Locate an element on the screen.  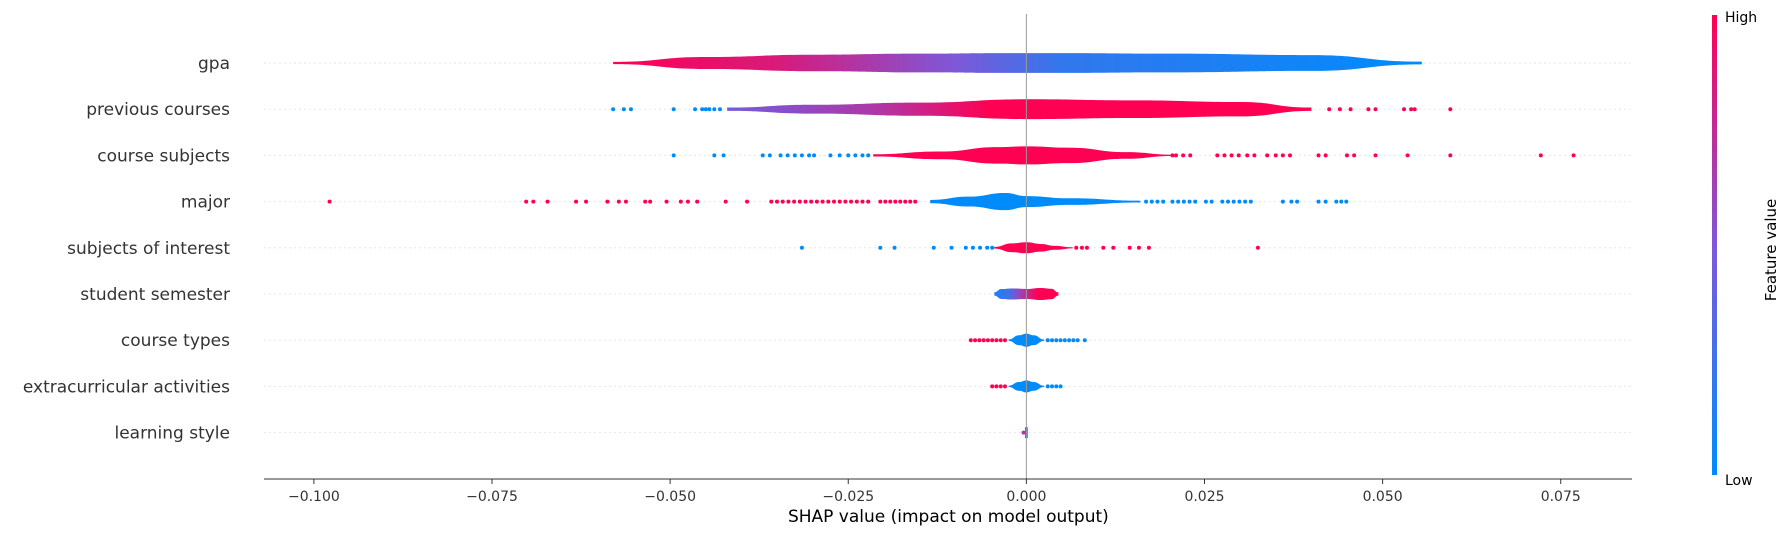
violin-course-subjects is located at coordinates (1023, 155).